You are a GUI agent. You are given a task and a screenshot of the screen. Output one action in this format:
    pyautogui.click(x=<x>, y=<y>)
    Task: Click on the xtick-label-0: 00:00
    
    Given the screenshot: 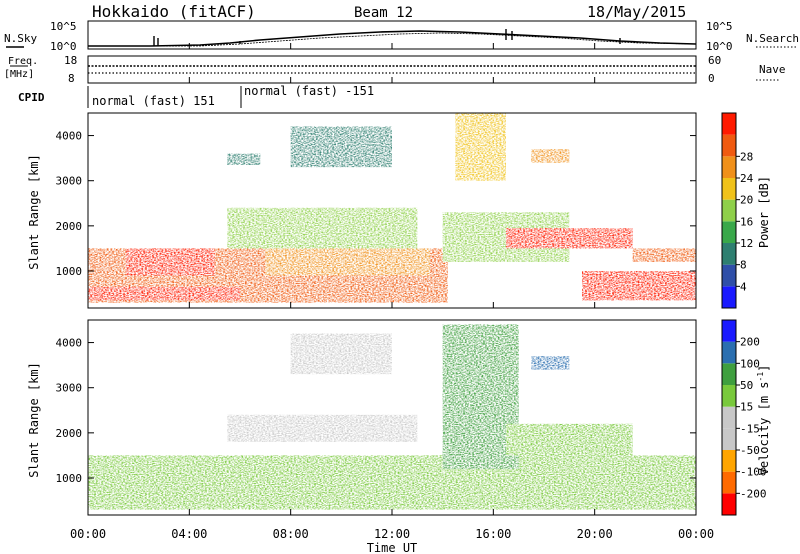 What is the action you would take?
    pyautogui.click(x=88, y=534)
    